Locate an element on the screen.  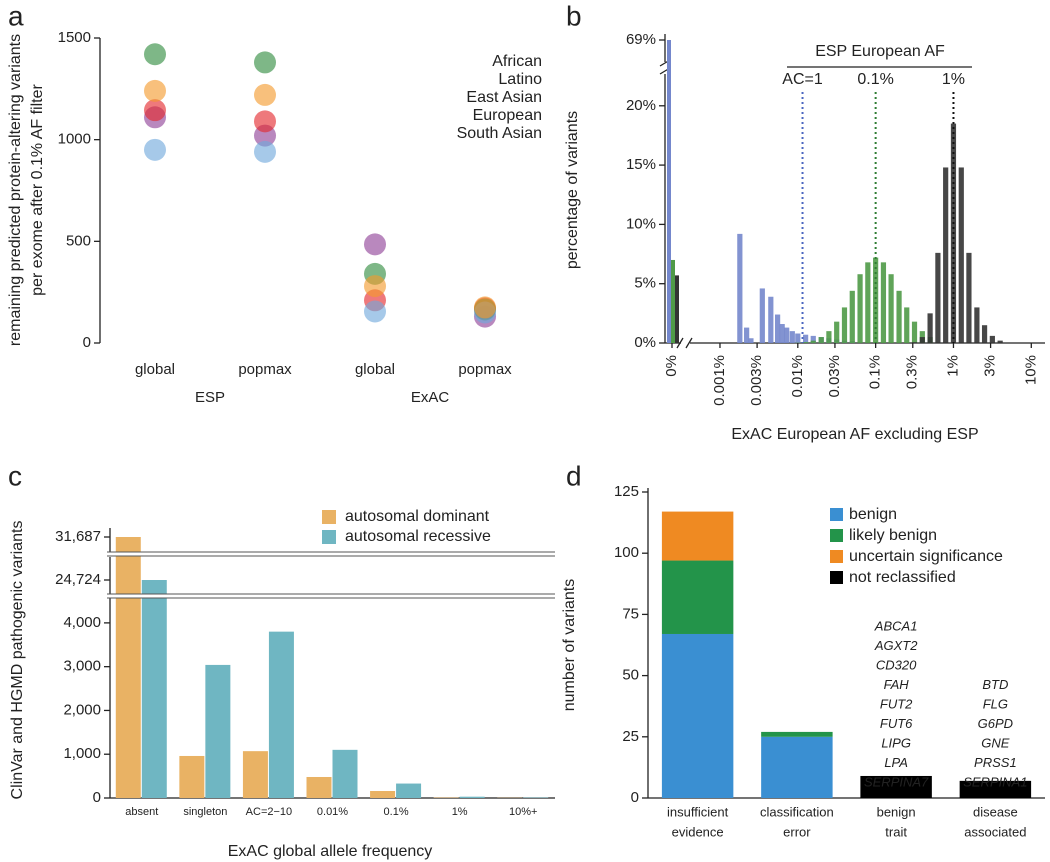
y-tick-label: 0 is located at coordinates (635, 797).